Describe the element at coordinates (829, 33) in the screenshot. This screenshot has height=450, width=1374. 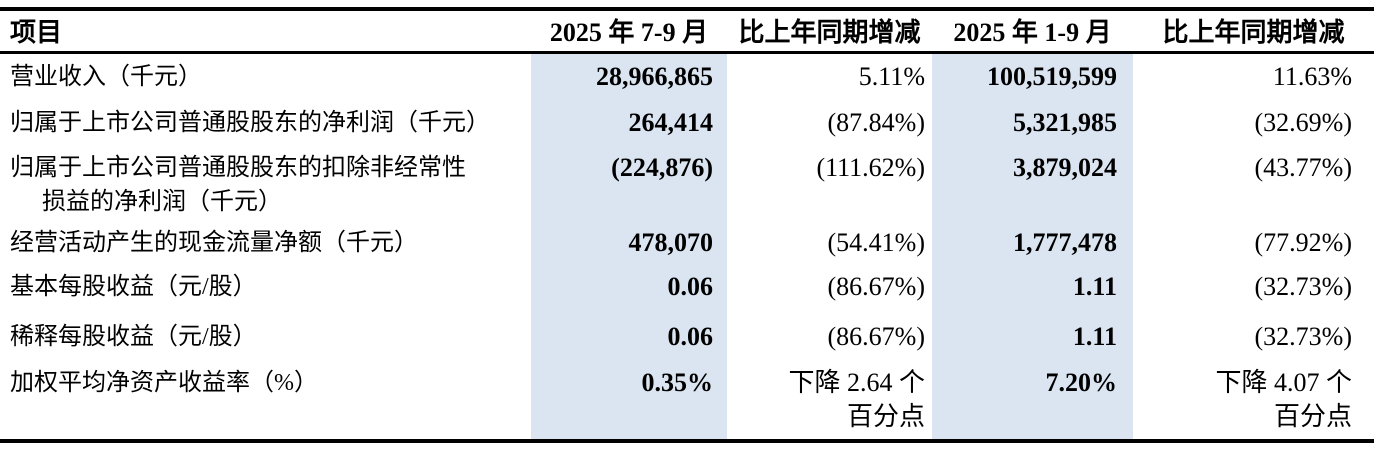
I see `column-header-q3-yoy-change: 比上年同期增减` at that location.